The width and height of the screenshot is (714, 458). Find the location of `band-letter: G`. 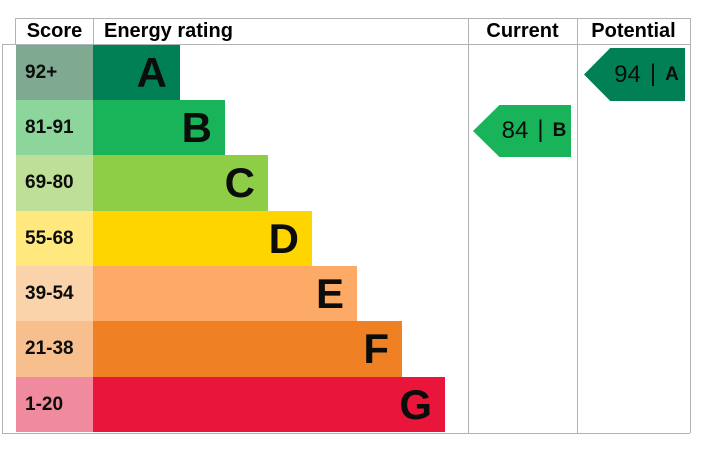

band-letter: G is located at coordinates (415, 404).